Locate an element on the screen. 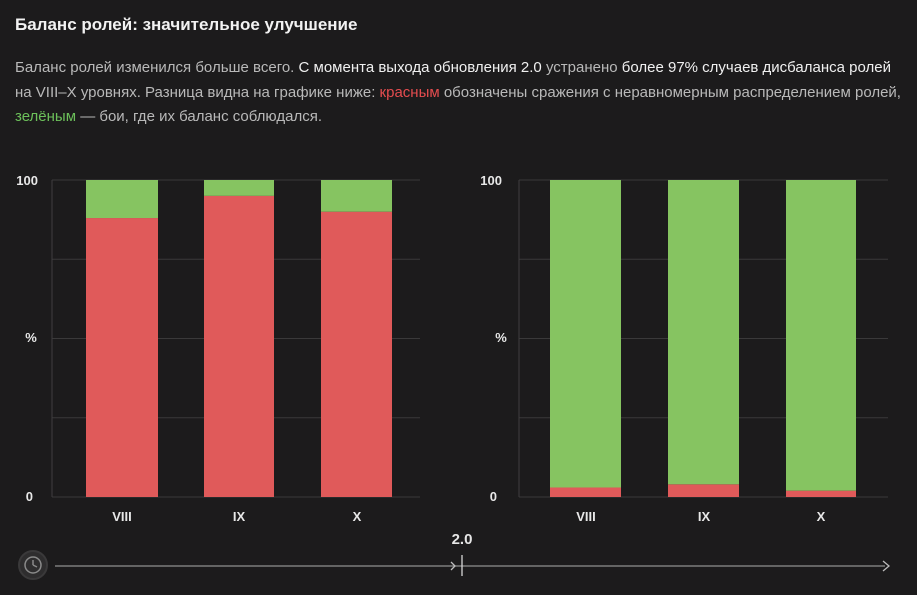 Image resolution: width=917 pixels, height=595 pixels. text-red-keyword: красным is located at coordinates (409, 92).